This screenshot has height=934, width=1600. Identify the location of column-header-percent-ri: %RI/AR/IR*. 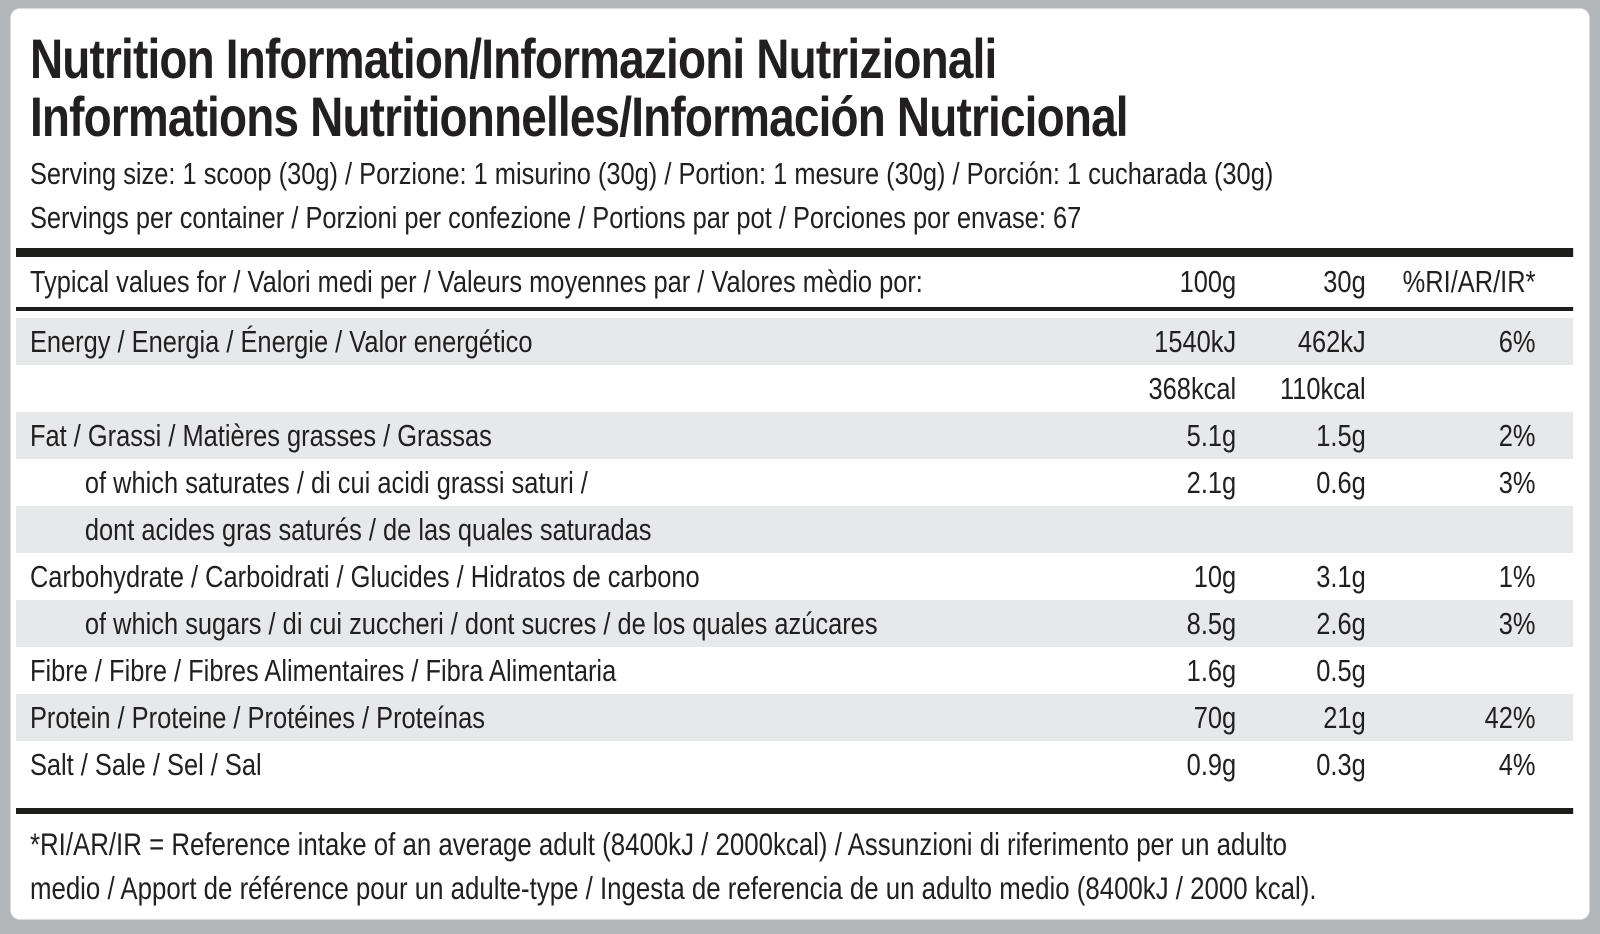
(1469, 281).